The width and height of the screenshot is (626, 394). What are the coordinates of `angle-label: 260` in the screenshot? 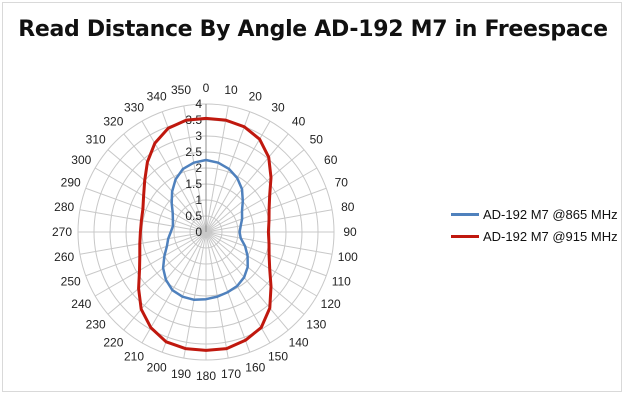 It's located at (64, 257).